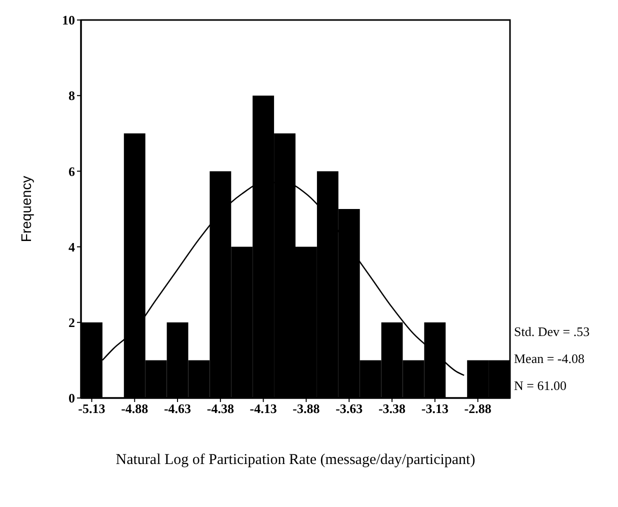 The image size is (618, 507). Describe the element at coordinates (435, 408) in the screenshot. I see `x-tick-label: -3.13` at that location.